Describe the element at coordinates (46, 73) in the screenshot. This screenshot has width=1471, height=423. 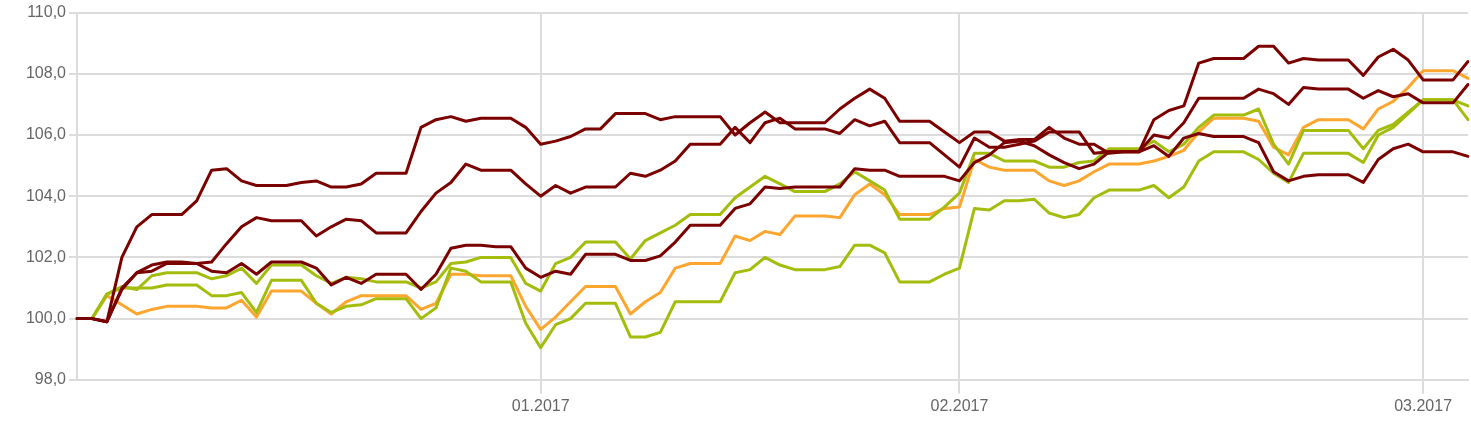
I see `y-tick-label: 108,0` at that location.